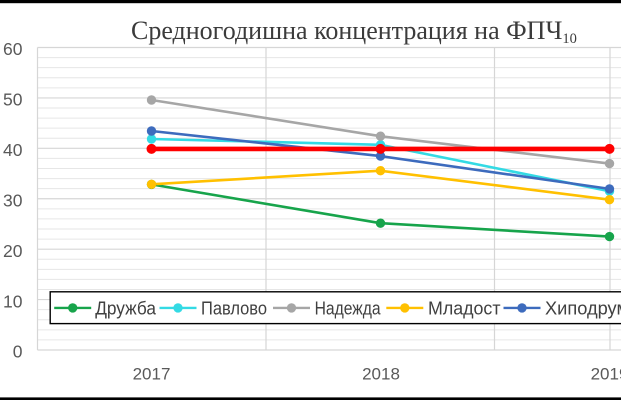  Describe the element at coordinates (354, 31) in the screenshot. I see `svg-text:Средногодишна концентрация на: Средногодишна концентрация на ФПЧ10` at that location.